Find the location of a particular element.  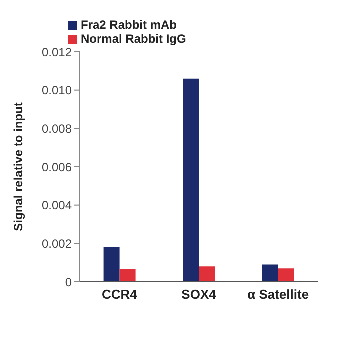

y-tick-label: 0.004 is located at coordinates (57, 205).